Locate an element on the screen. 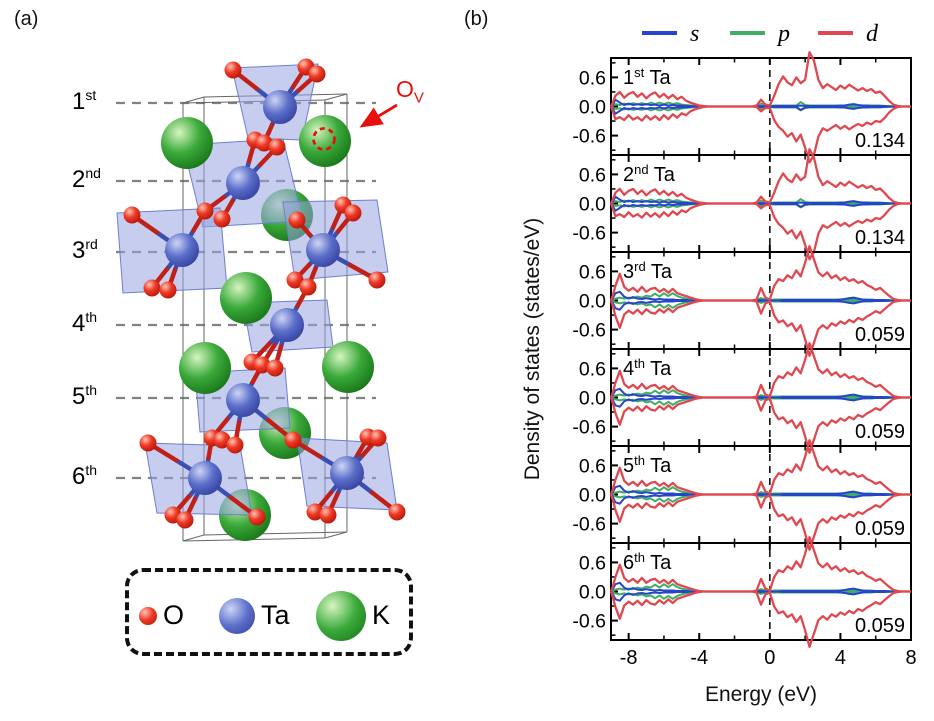 The width and height of the screenshot is (934, 721). x-tick-label: 4 is located at coordinates (840, 658).